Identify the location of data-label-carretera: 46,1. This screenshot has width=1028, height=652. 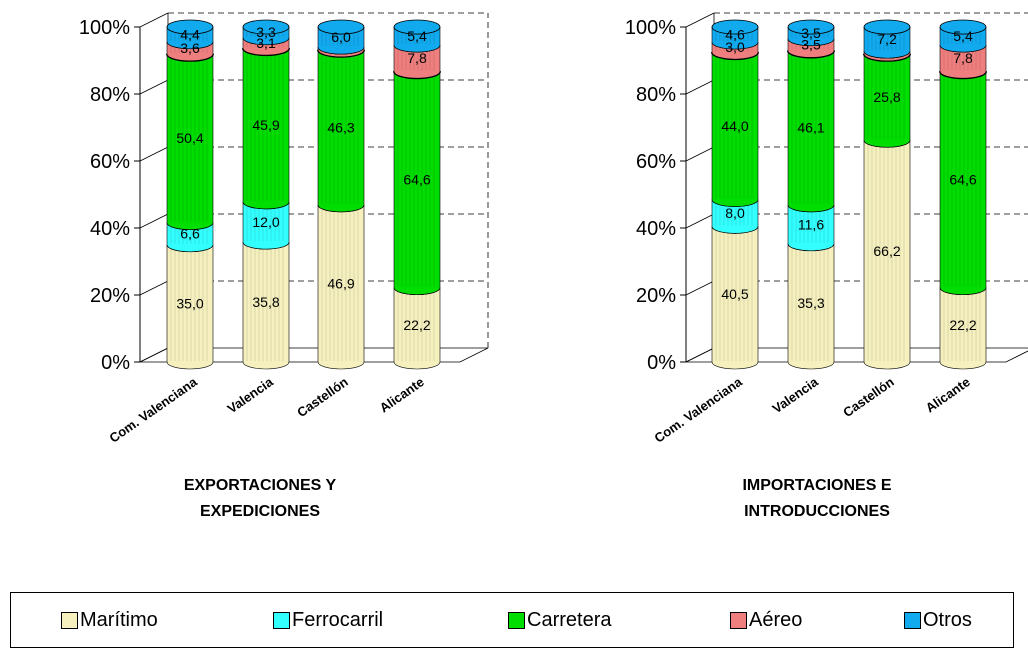
(810, 128).